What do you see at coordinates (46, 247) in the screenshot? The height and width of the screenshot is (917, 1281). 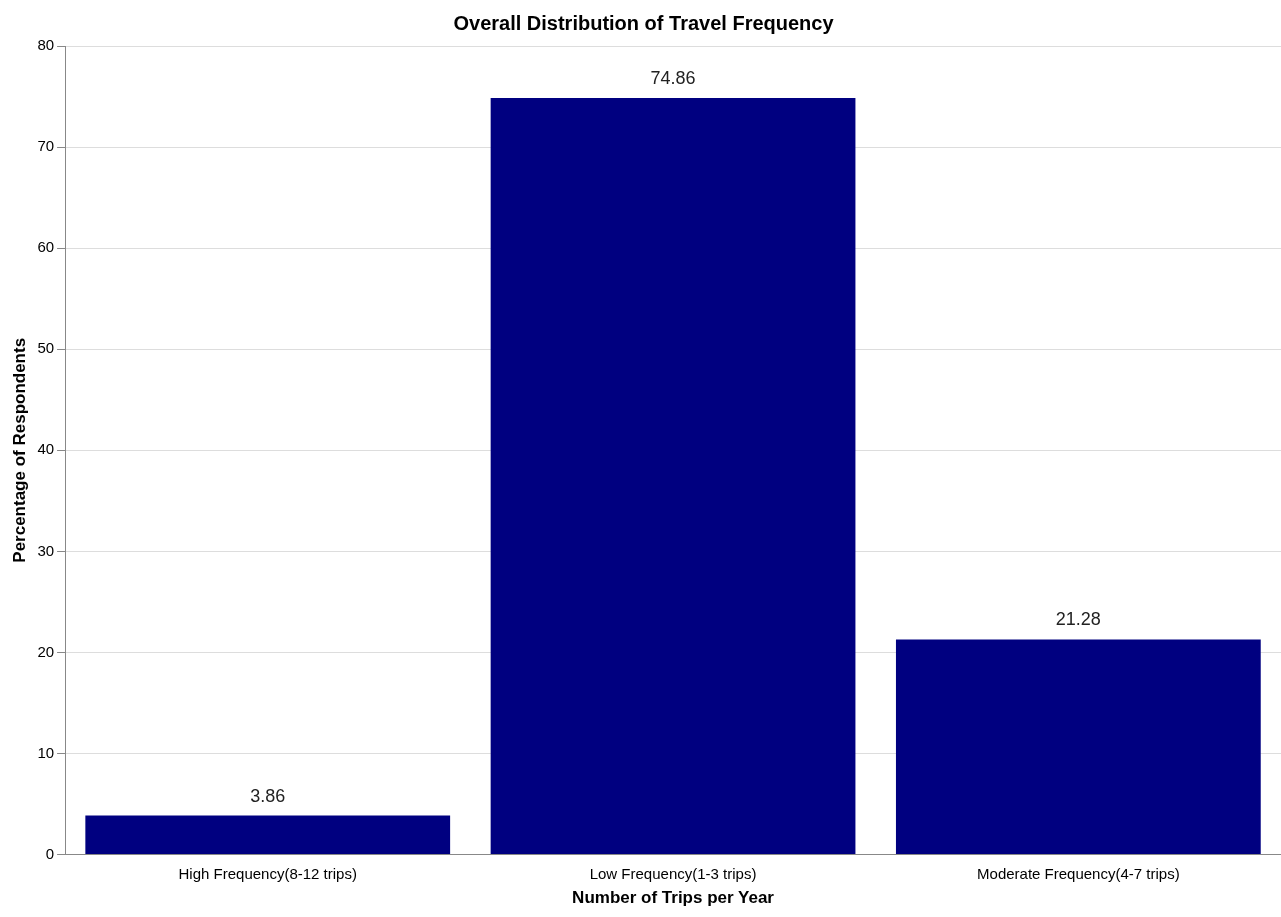 I see `y-tick-label: 60` at bounding box center [46, 247].